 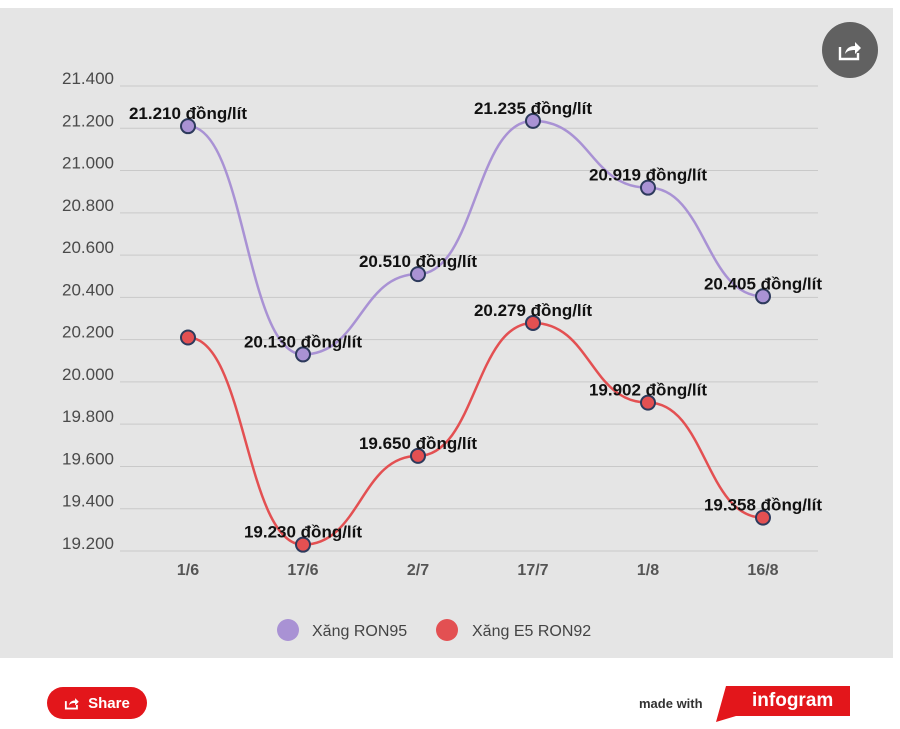 What do you see at coordinates (303, 532) in the screenshot?
I see `data-label: 19.230 đồng/lít` at bounding box center [303, 532].